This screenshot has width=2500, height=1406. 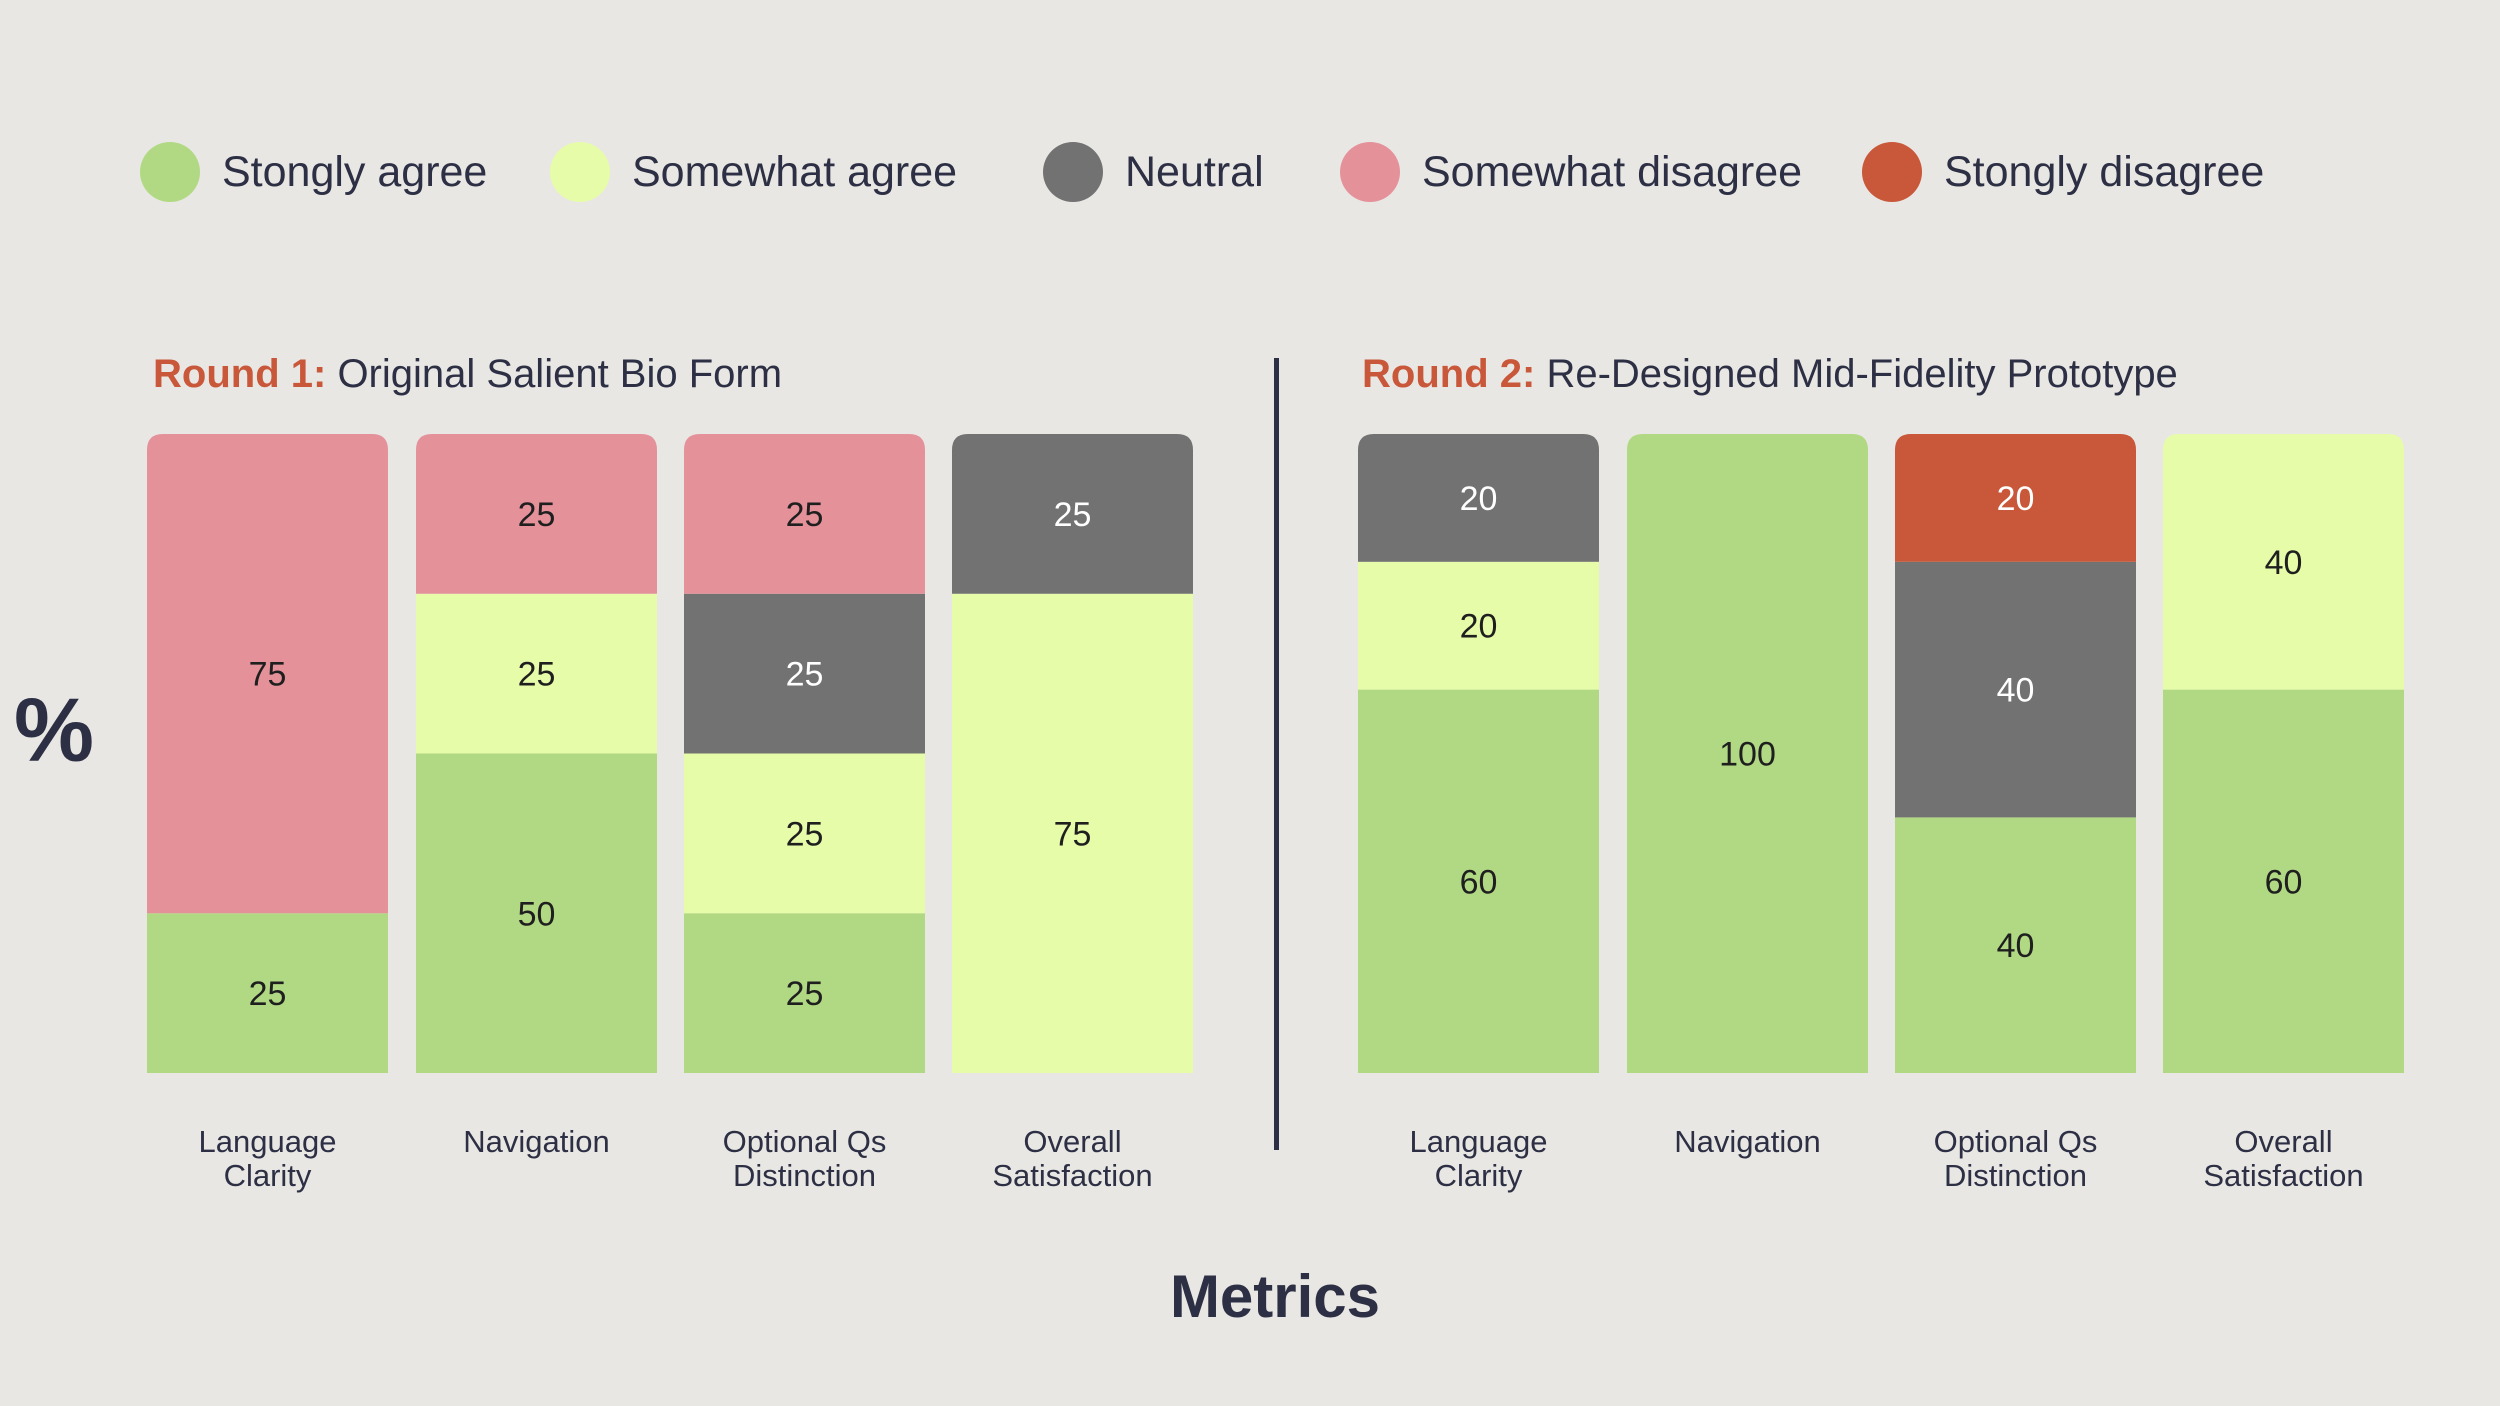 What do you see at coordinates (1073, 172) in the screenshot?
I see `legend-swatch-neutral` at bounding box center [1073, 172].